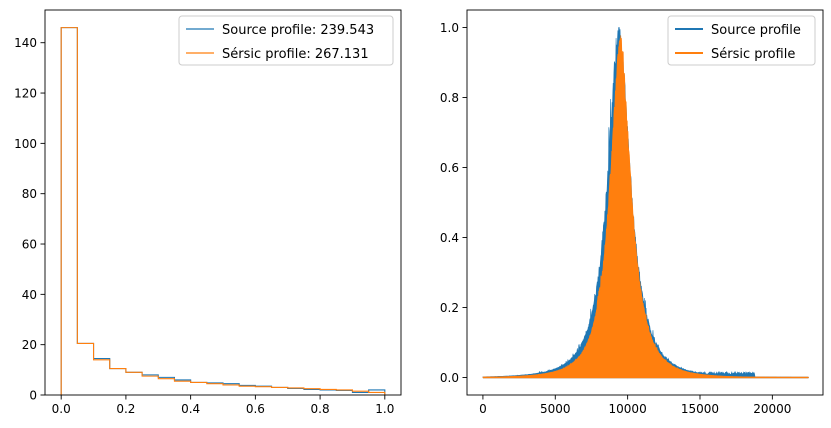  What do you see at coordinates (25, 94) in the screenshot?
I see `left-y-tick-label: 120` at bounding box center [25, 94].